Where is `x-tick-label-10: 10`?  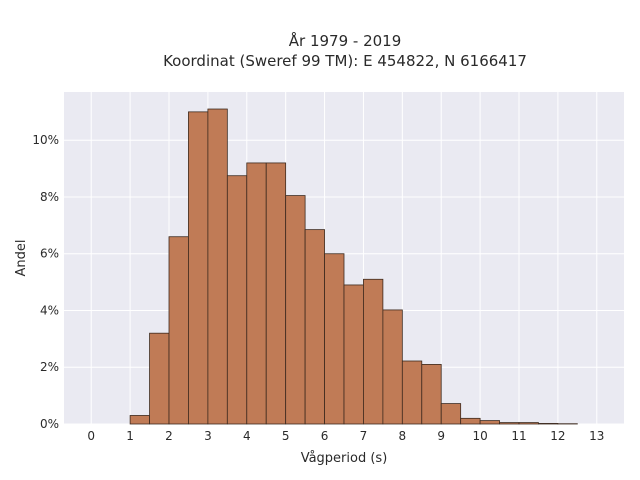
x-tick-label-10: 10 is located at coordinates (479, 436).